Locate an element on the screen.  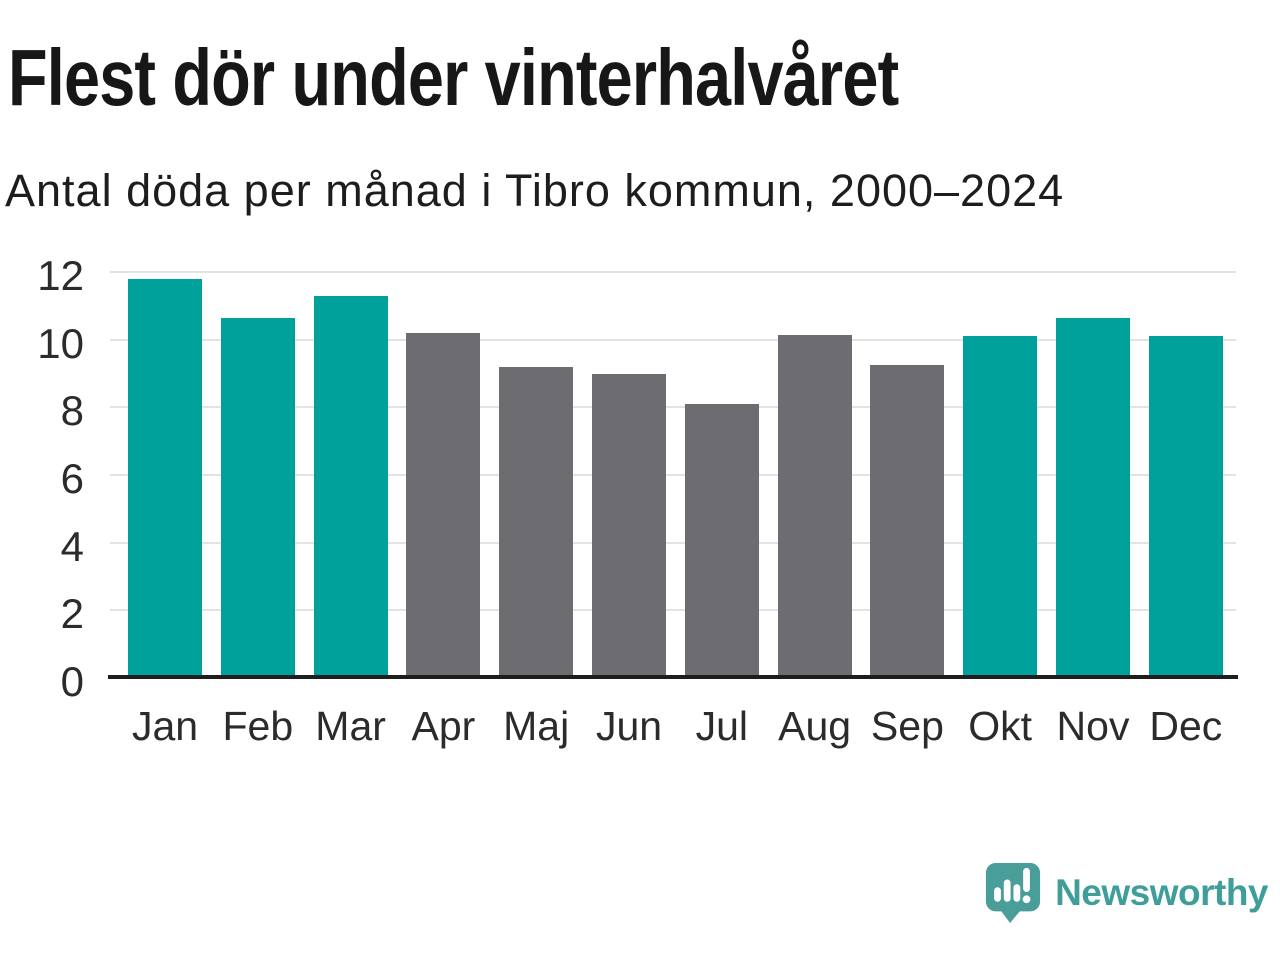
bar-dec is located at coordinates (1185, 507).